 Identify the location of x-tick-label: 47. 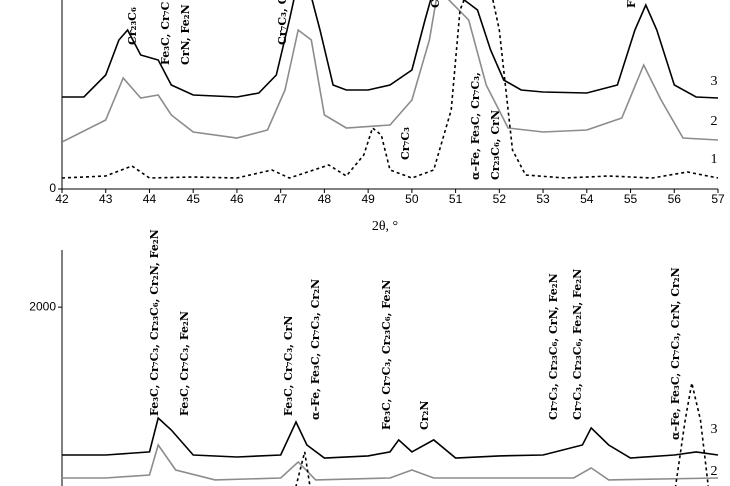
(281, 199).